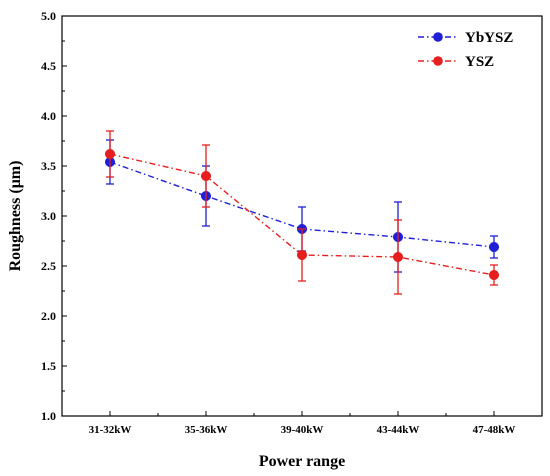 This screenshot has height=476, width=550. Describe the element at coordinates (206, 430) in the screenshot. I see `x-tick-label: 35-36kW` at that location.